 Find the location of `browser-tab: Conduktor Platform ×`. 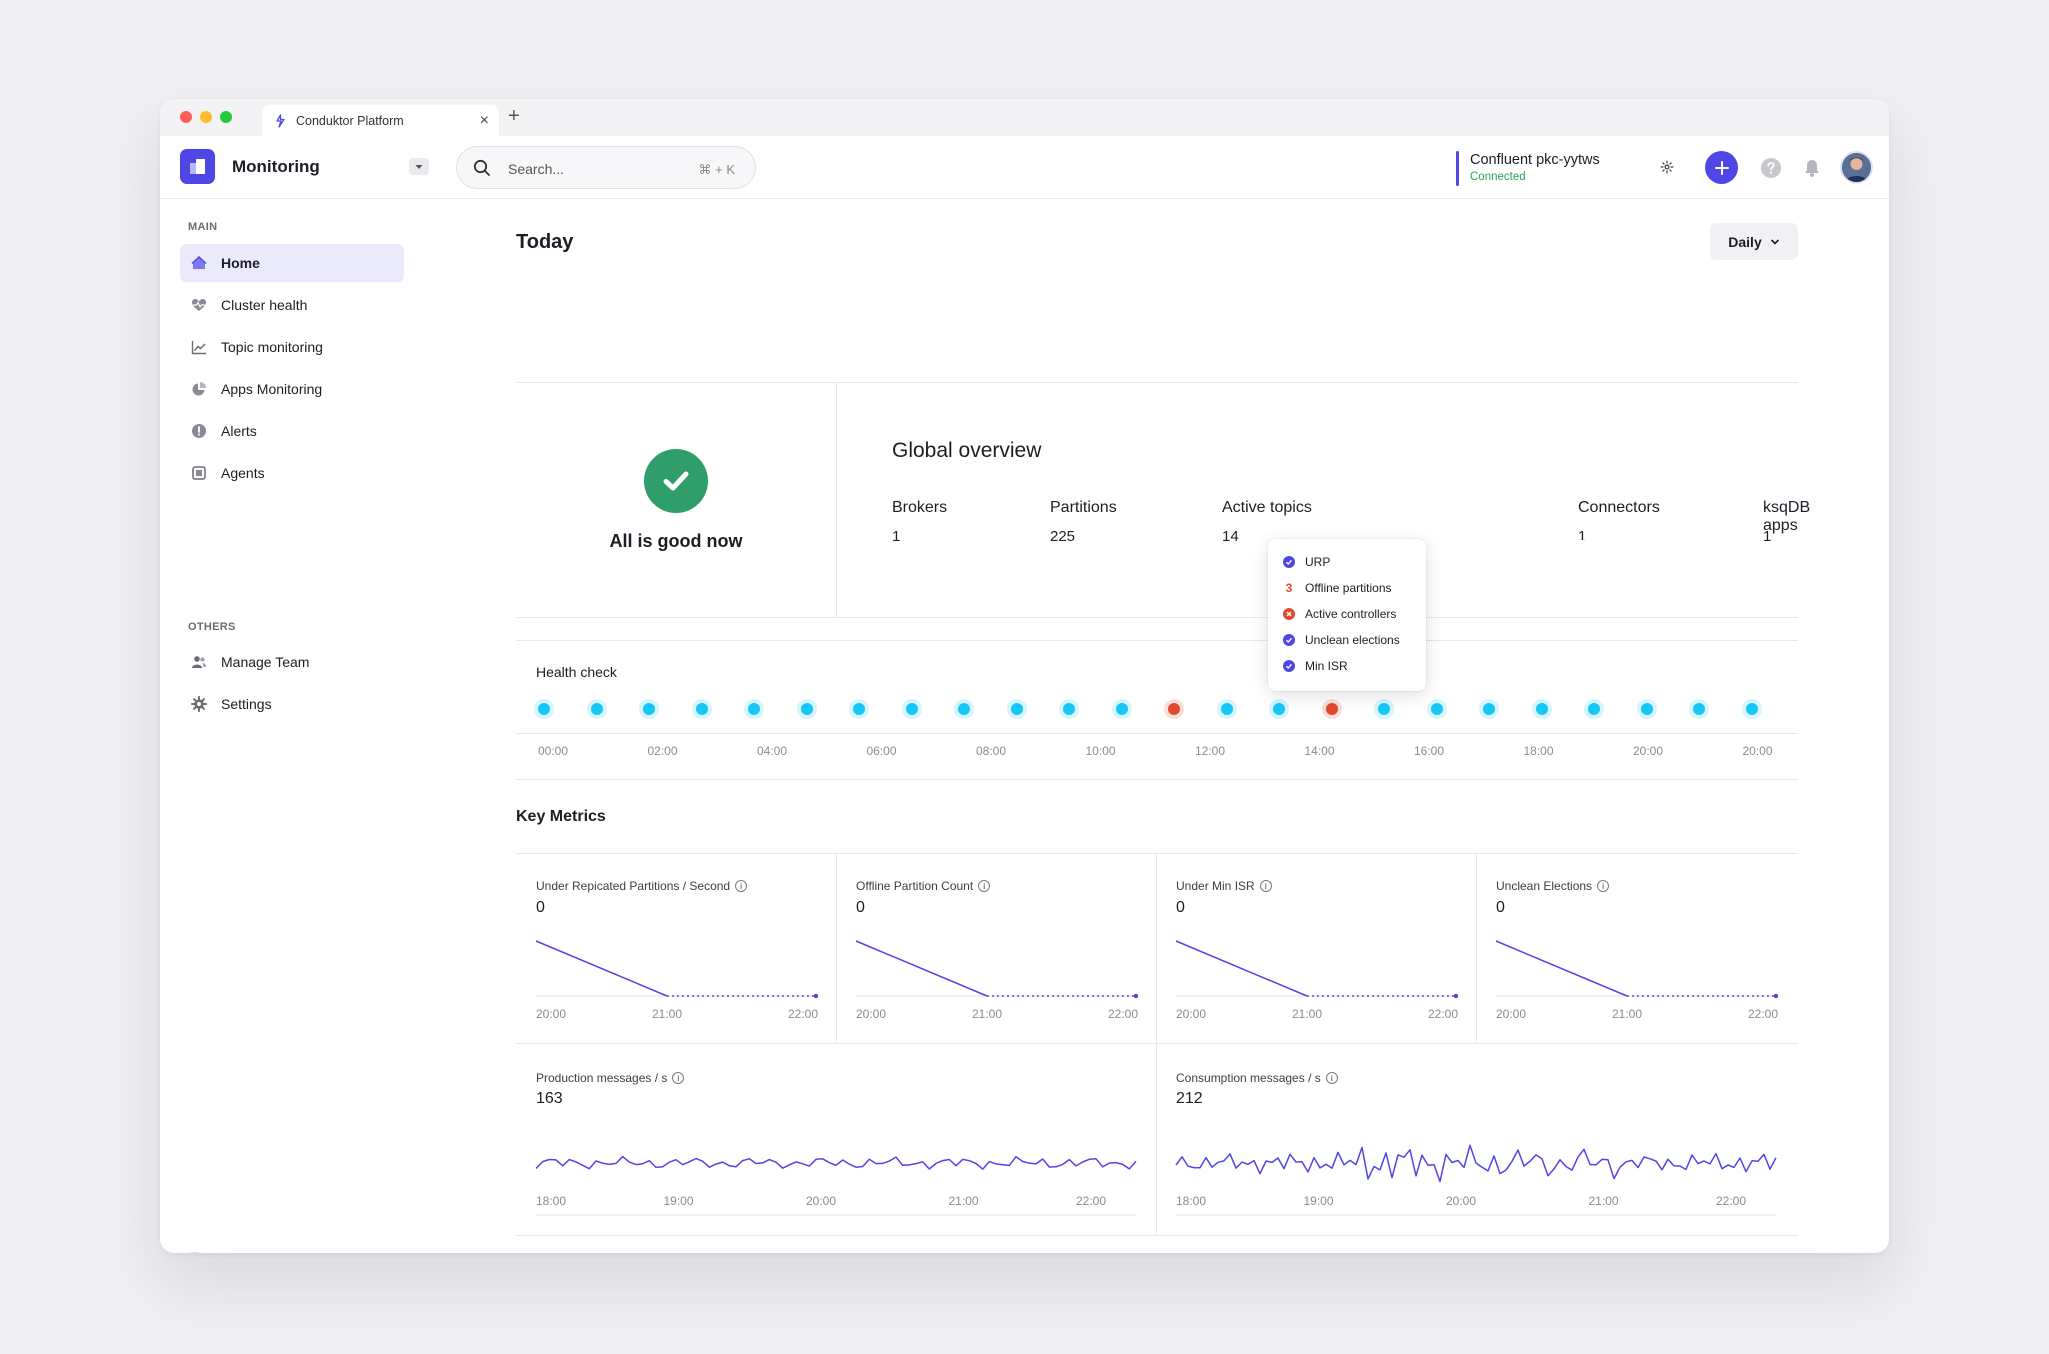

browser-tab: Conduktor Platform × is located at coordinates (380, 120).